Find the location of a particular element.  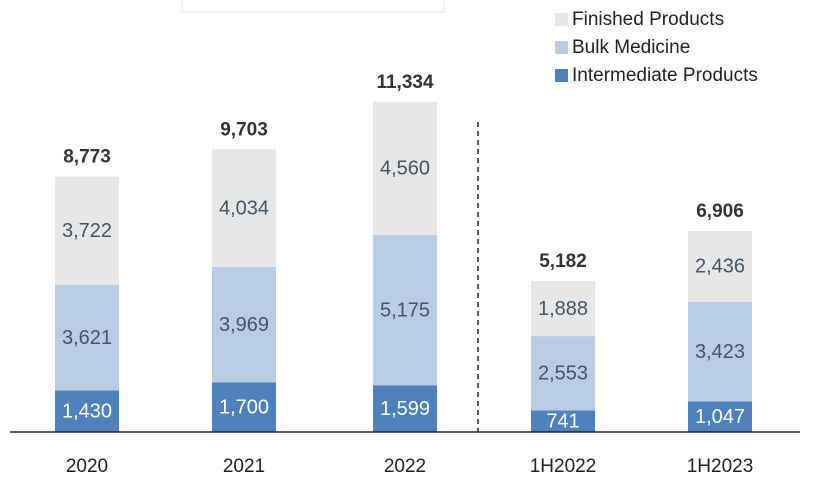

x-tick-label: 1H2023 is located at coordinates (720, 466).